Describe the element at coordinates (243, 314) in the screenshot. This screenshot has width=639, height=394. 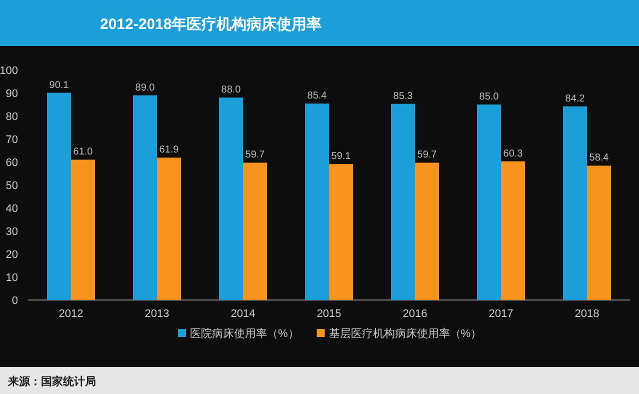
I see `x-tick-label: 2014` at that location.